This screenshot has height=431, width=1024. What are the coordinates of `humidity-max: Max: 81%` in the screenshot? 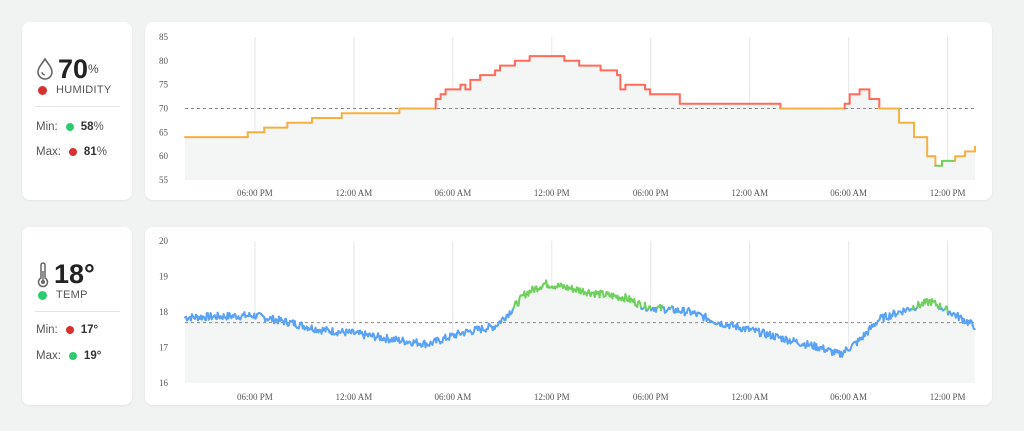 It's located at (71, 152).